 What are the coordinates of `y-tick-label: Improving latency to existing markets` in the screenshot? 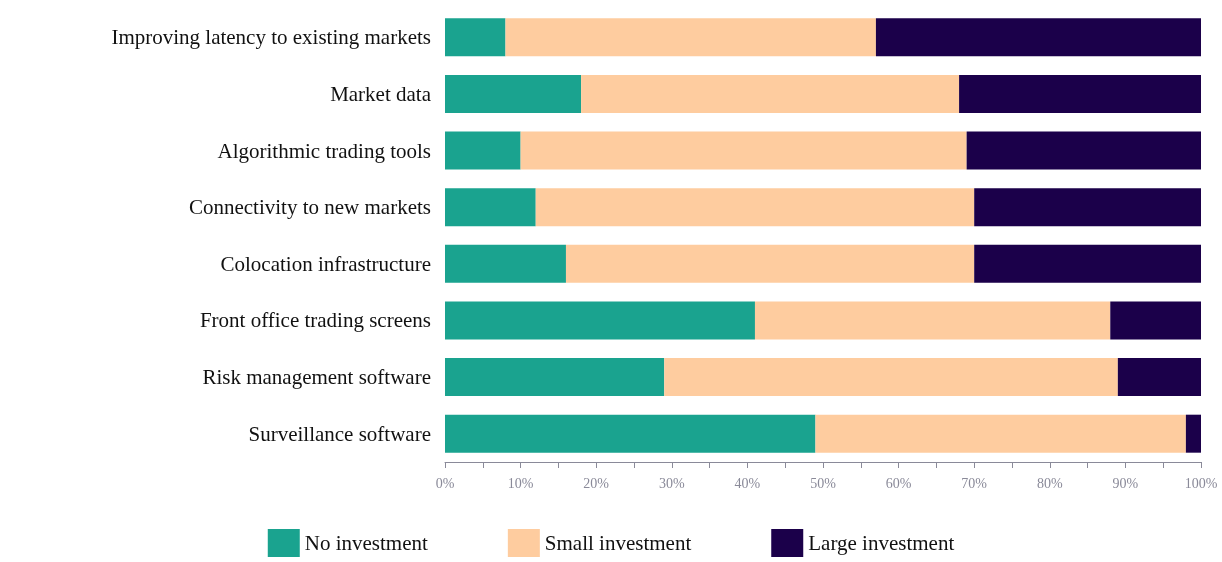 It's located at (271, 37).